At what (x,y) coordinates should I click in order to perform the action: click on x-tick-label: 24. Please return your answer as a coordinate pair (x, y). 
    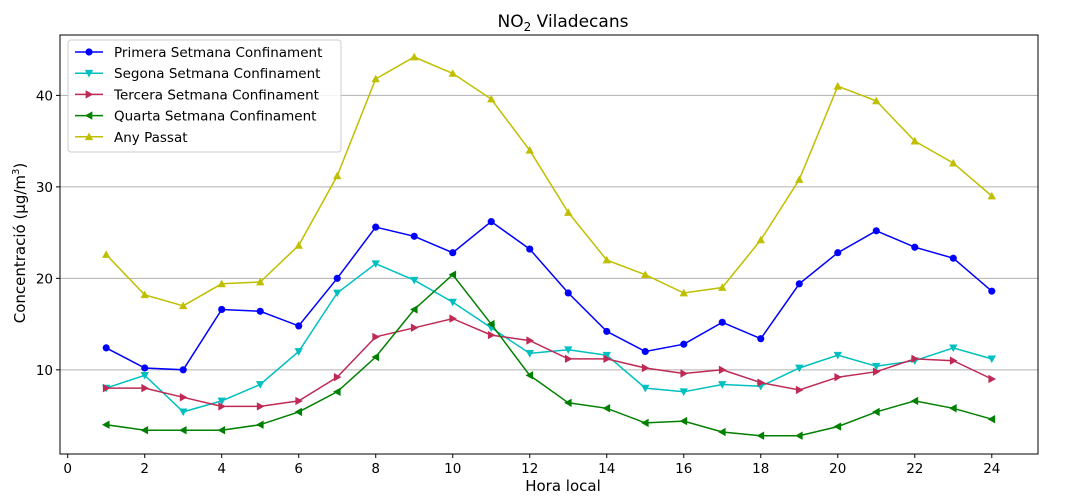
    Looking at the image, I should click on (991, 469).